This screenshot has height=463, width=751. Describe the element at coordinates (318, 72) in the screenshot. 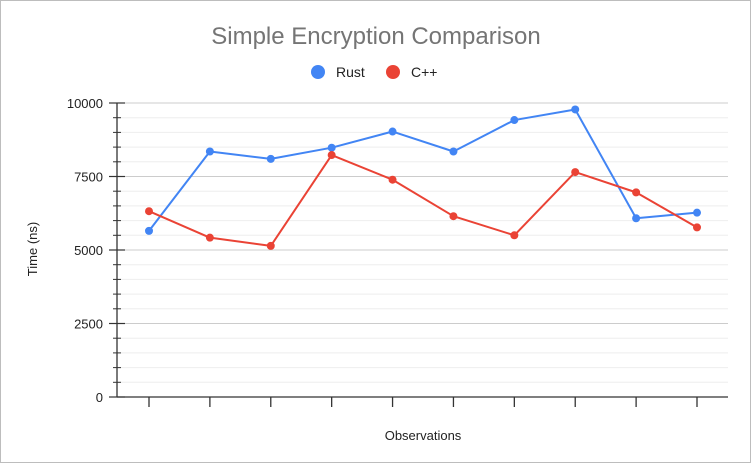

I see `legend-marker-rust` at that location.